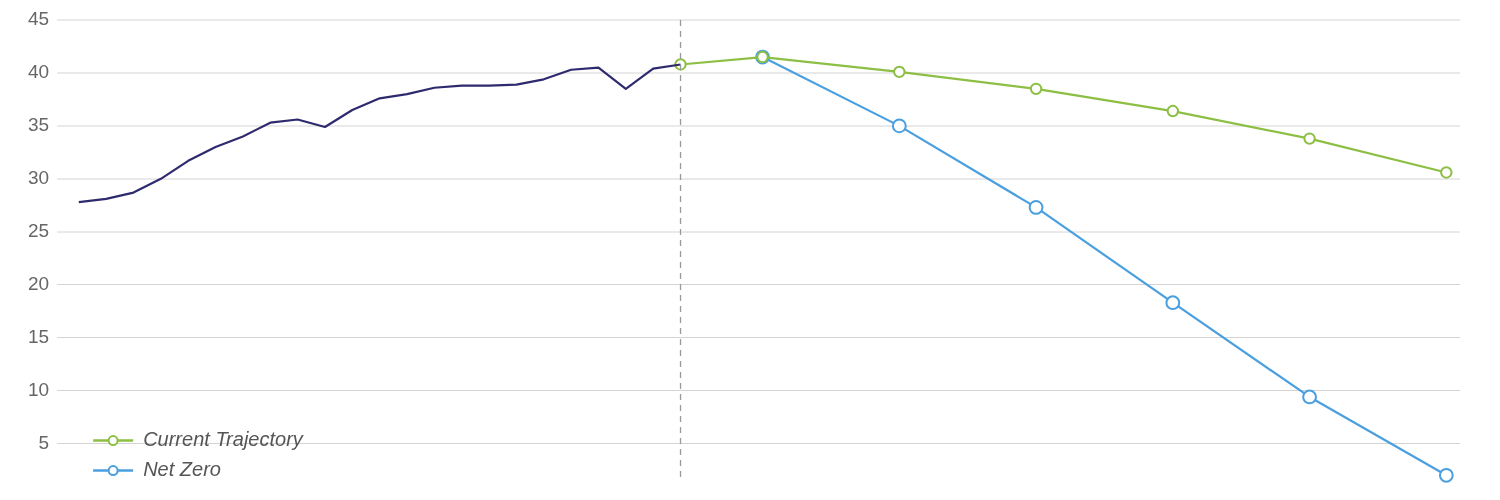 This screenshot has width=1500, height=500. Describe the element at coordinates (38, 19) in the screenshot. I see `y-tick-label: 45` at that location.